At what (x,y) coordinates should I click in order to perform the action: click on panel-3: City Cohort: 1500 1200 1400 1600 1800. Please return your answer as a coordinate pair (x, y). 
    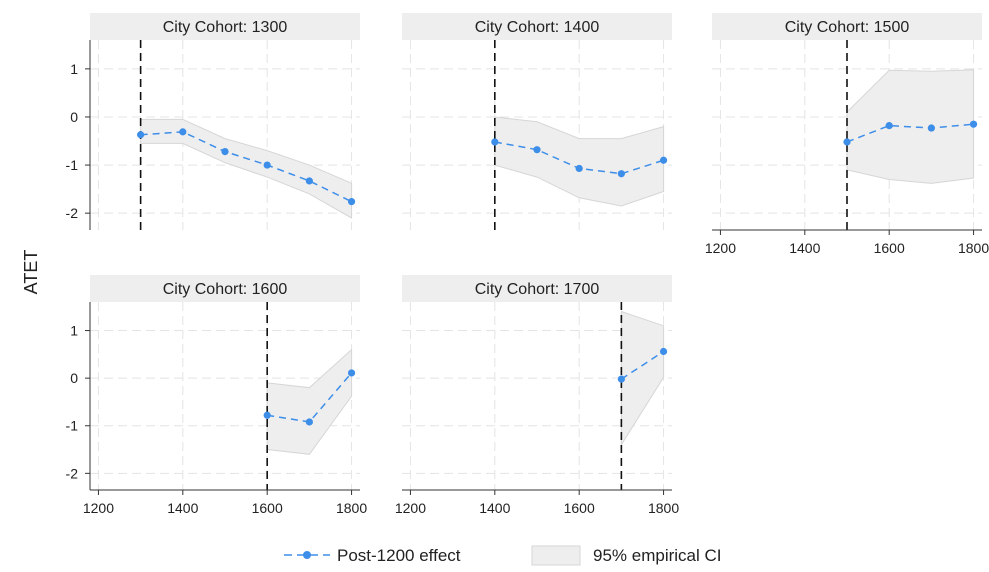
    Looking at the image, I should click on (847, 134).